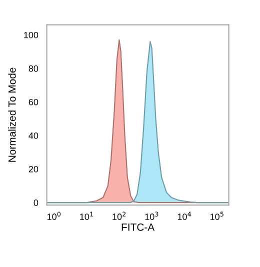 This screenshot has height=267, width=260. Describe the element at coordinates (33, 102) in the screenshot. I see `y-tick-label: 60` at that location.